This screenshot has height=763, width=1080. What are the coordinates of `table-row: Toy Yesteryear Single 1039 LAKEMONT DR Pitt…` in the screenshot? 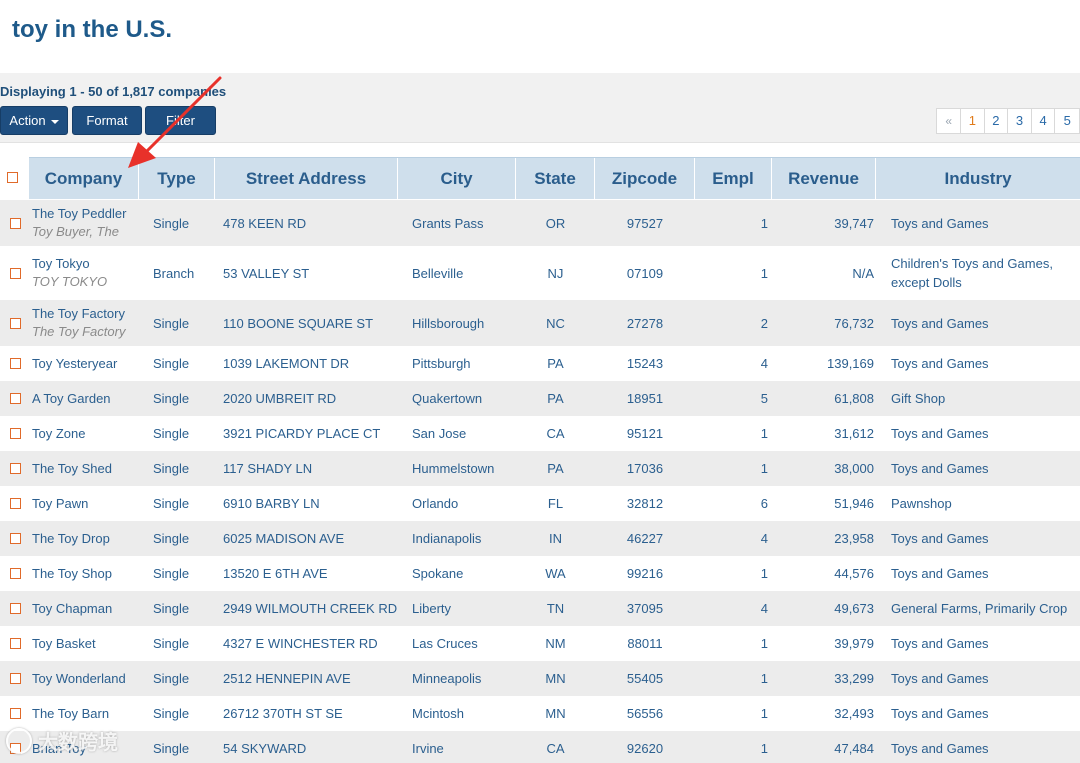 It's located at (540, 363).